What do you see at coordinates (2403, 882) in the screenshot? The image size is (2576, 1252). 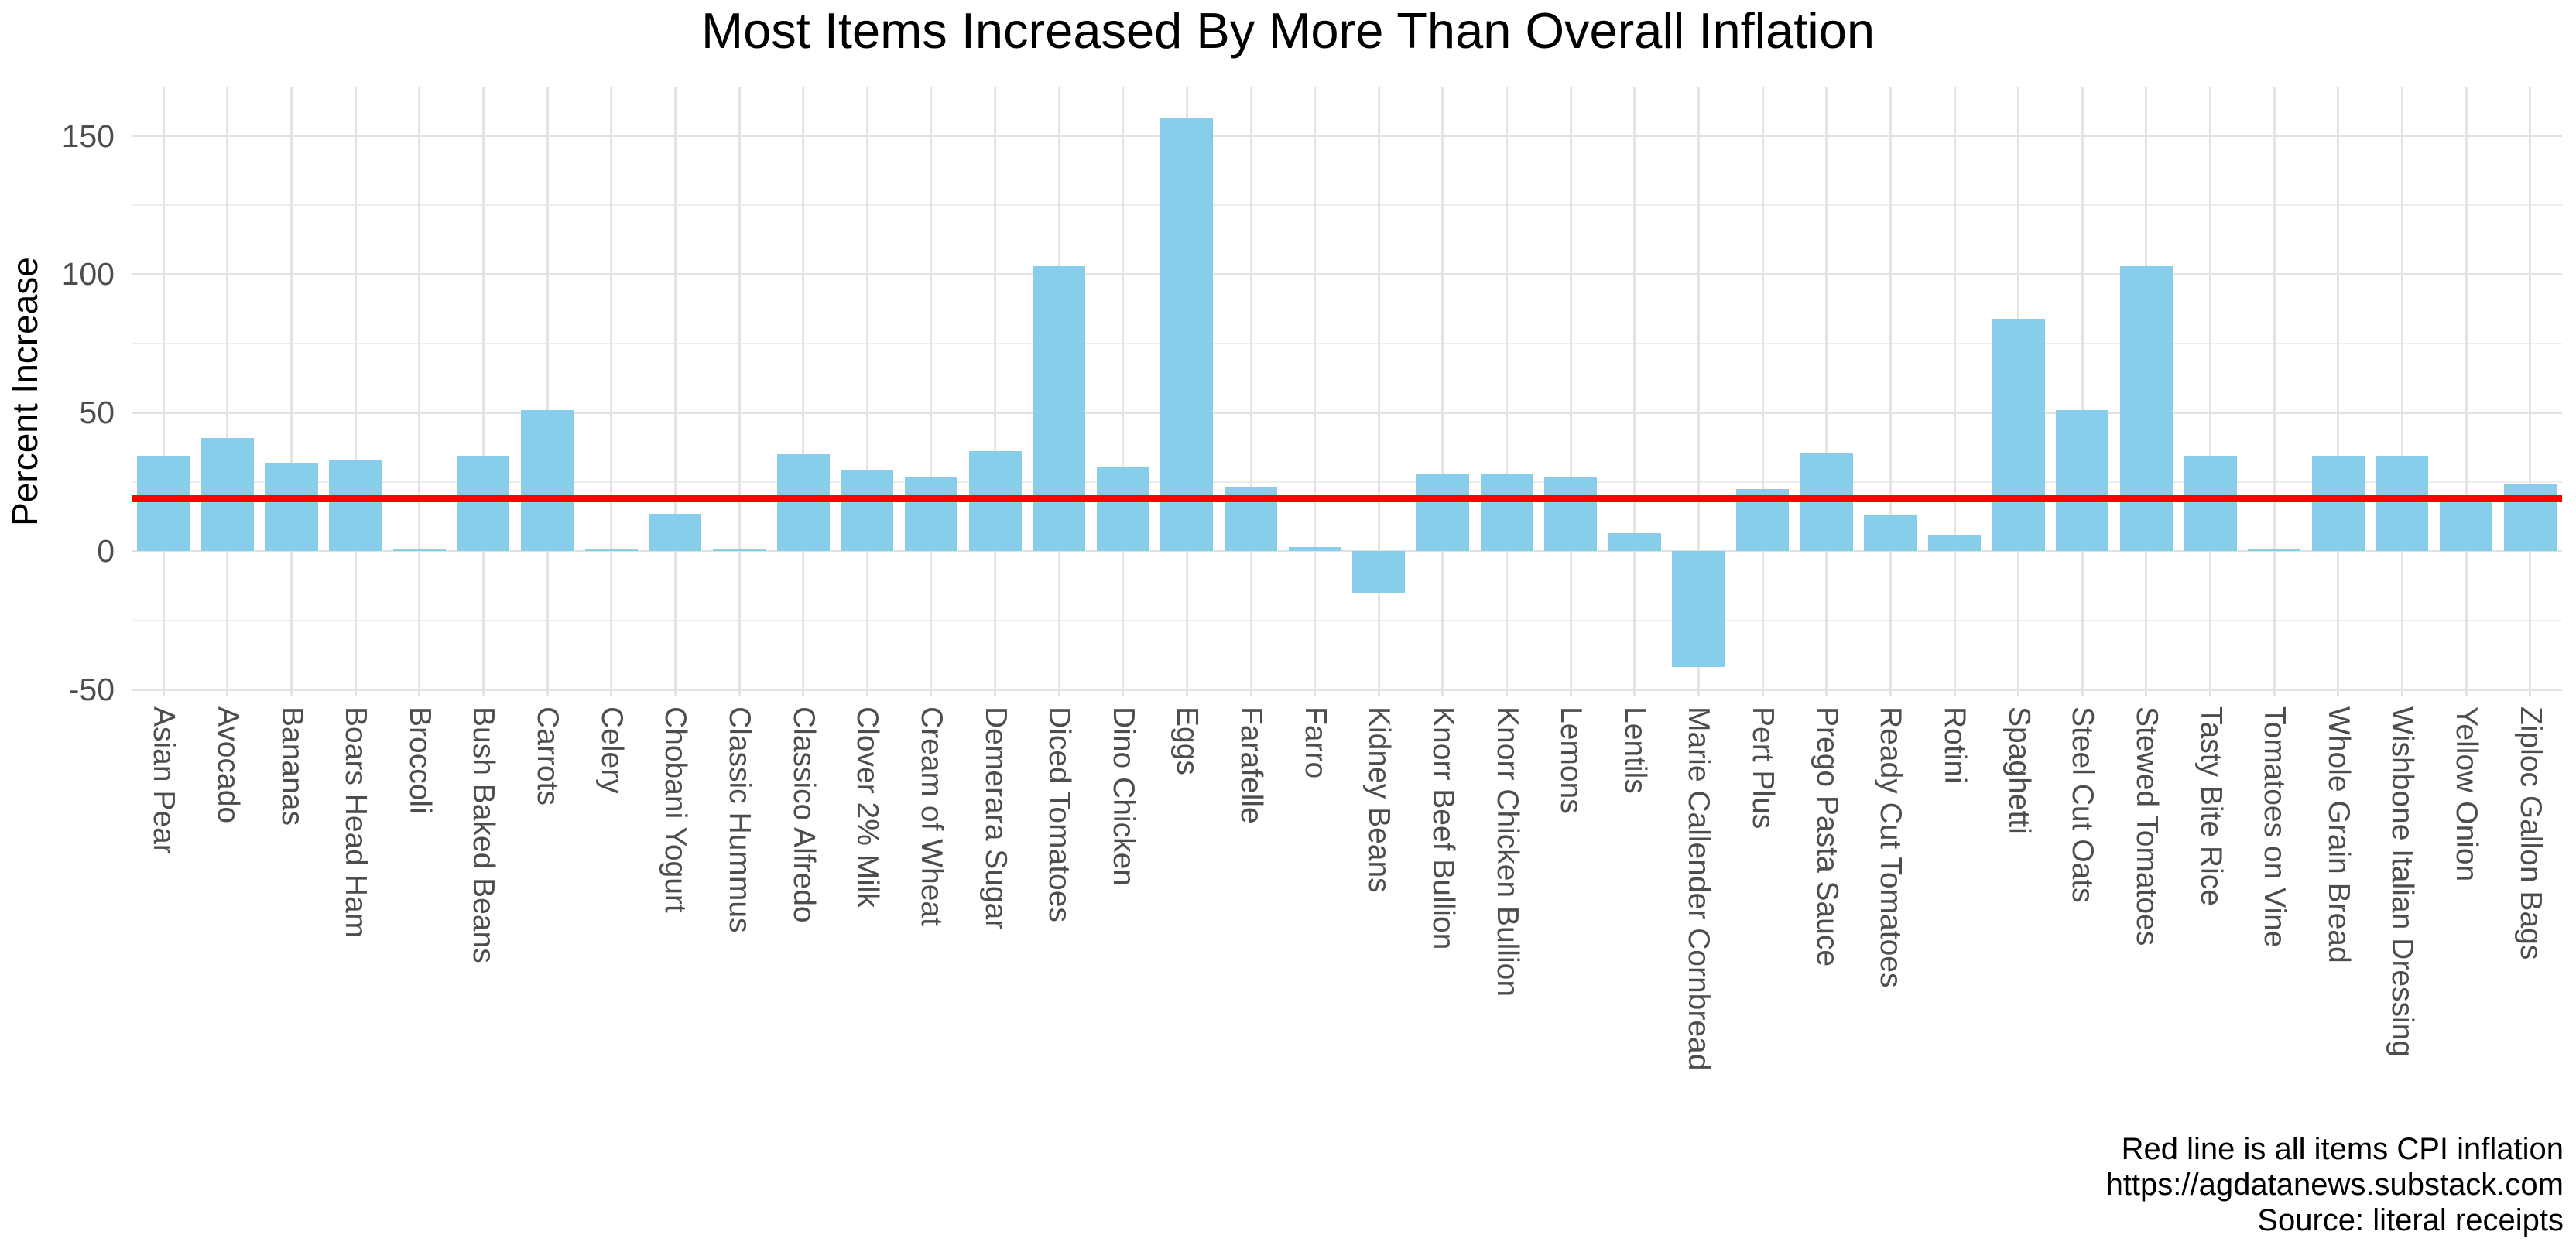 I see `x-tick-label: Wishbone Italian Dressing` at bounding box center [2403, 882].